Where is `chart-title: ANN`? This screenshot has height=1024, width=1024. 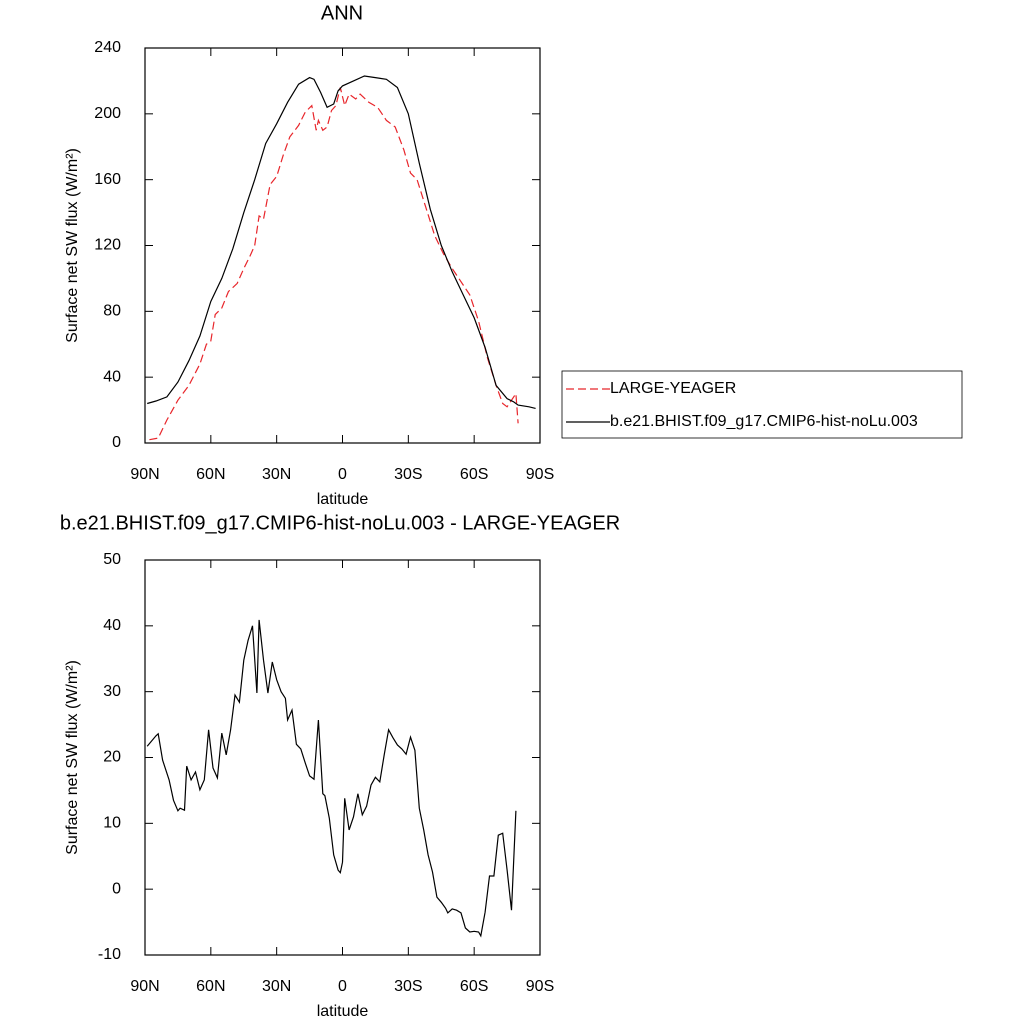
chart-title: ANN is located at coordinates (342, 13).